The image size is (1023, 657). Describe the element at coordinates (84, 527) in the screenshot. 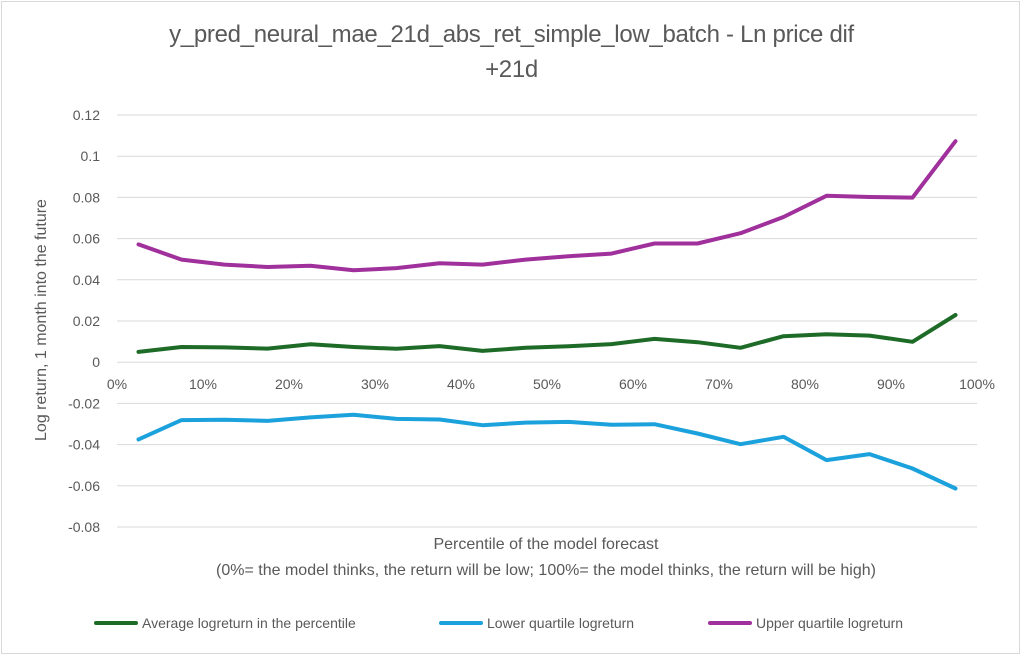

I see `y-tick-label: -0.08` at that location.